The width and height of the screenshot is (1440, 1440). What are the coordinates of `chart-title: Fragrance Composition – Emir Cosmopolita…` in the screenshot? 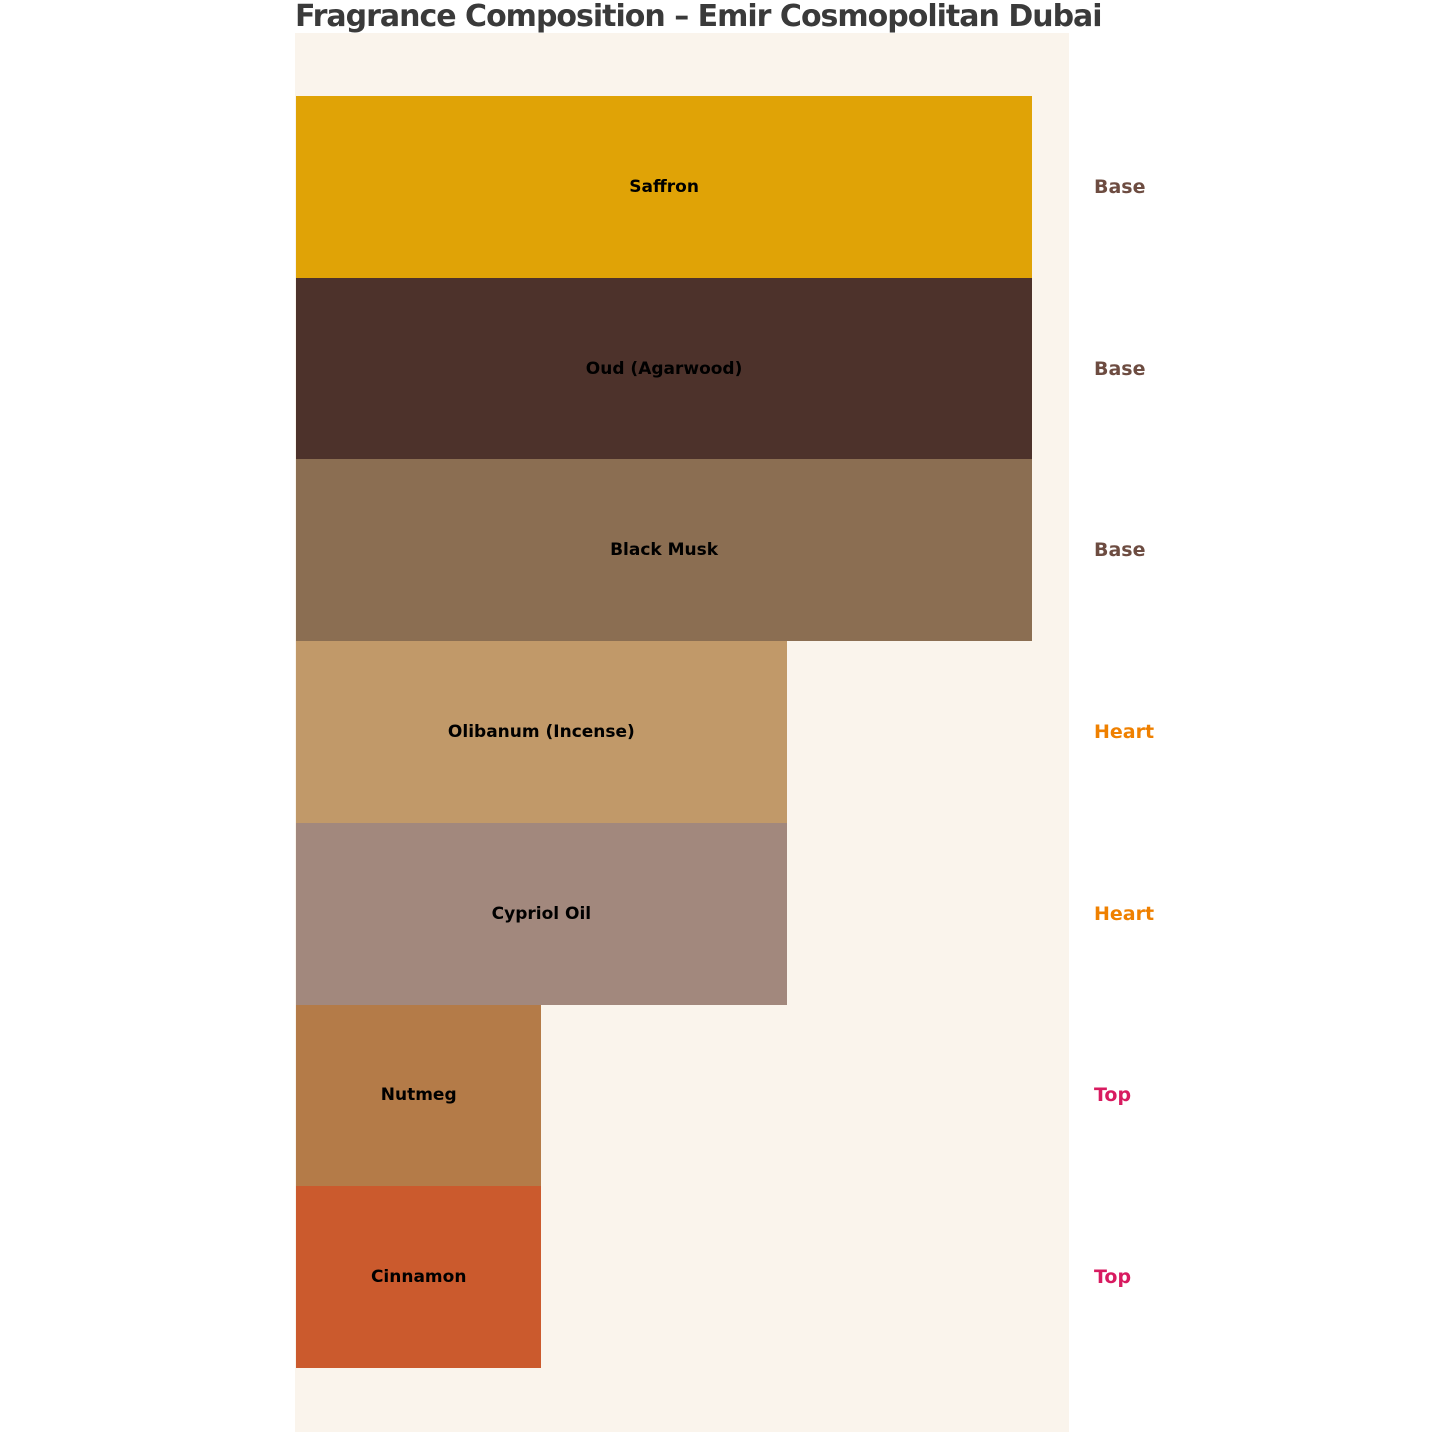 It's located at (699, 17).